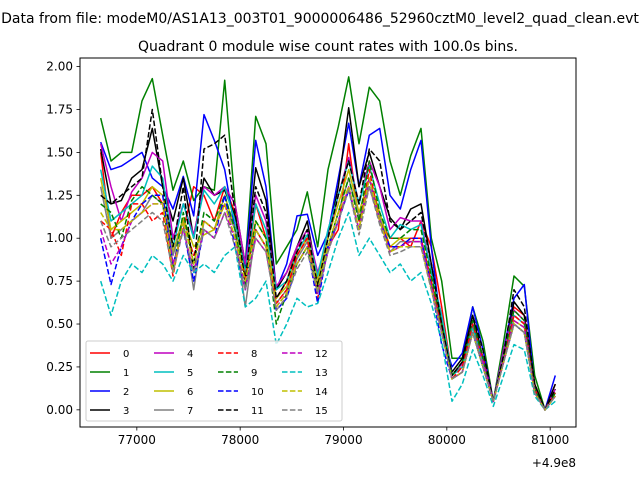 Image resolution: width=640 pixels, height=480 pixels. Describe the element at coordinates (190, 392) in the screenshot. I see `legend-label: 6` at that location.